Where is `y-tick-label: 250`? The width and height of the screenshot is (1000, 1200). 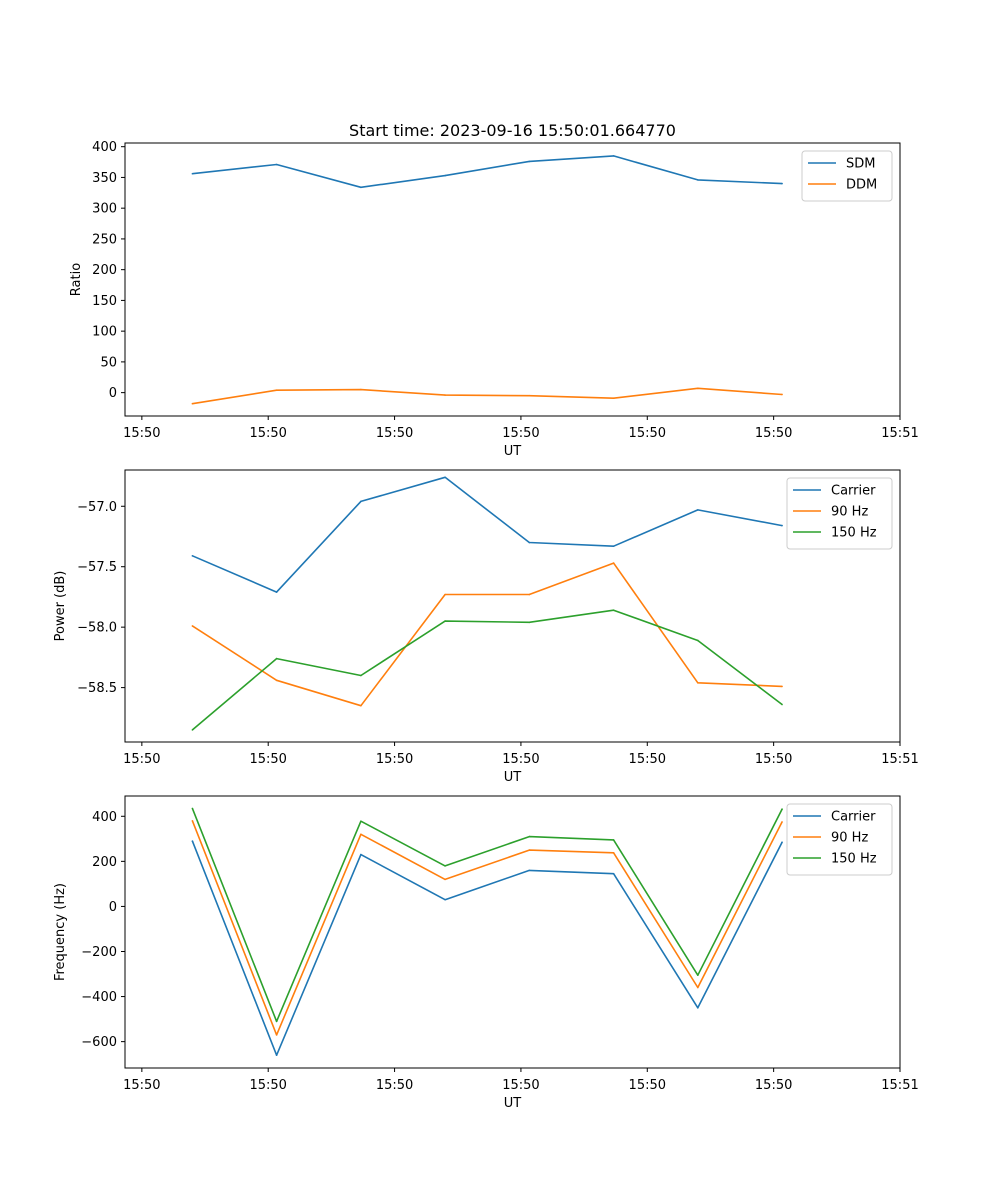
y-tick-label: 250 is located at coordinates (104, 239).